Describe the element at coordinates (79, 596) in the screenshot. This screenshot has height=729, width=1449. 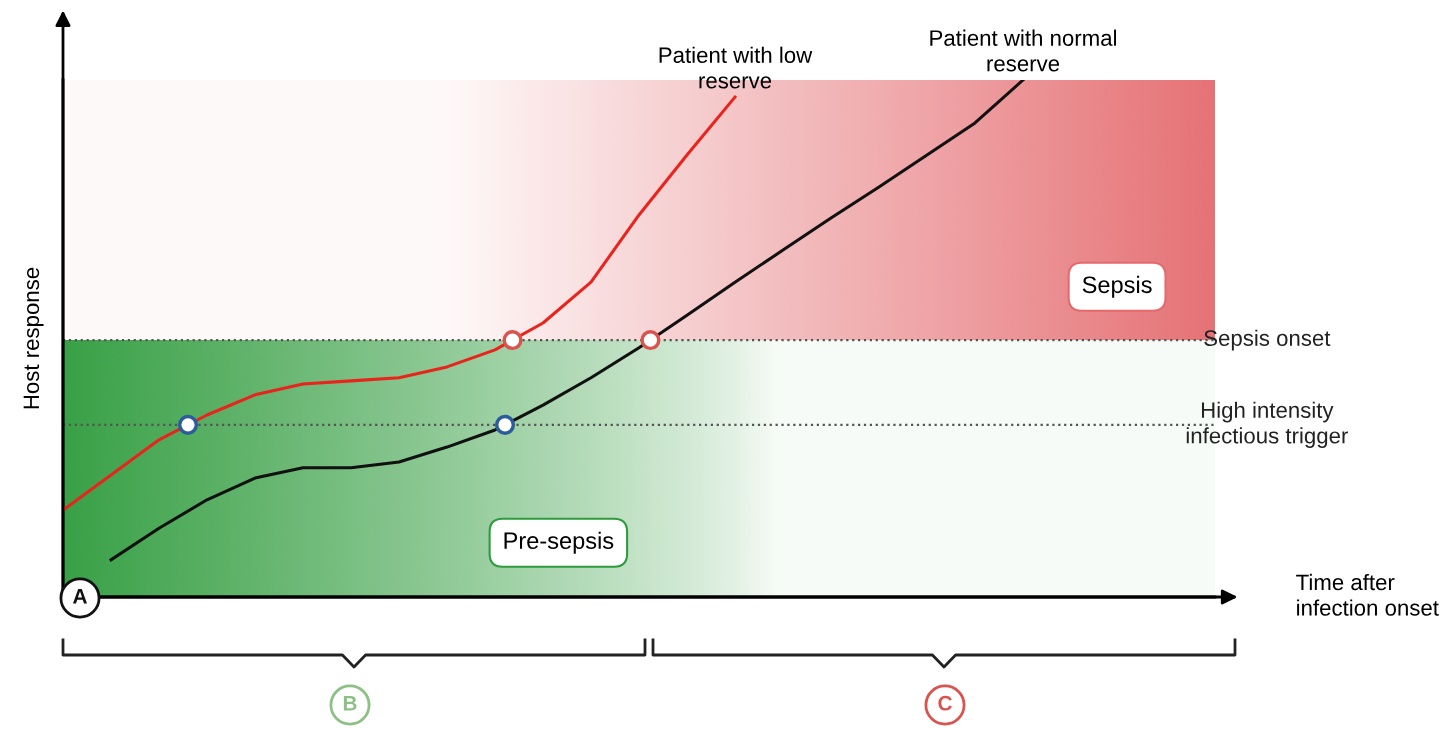
I see `annotation: A` at that location.